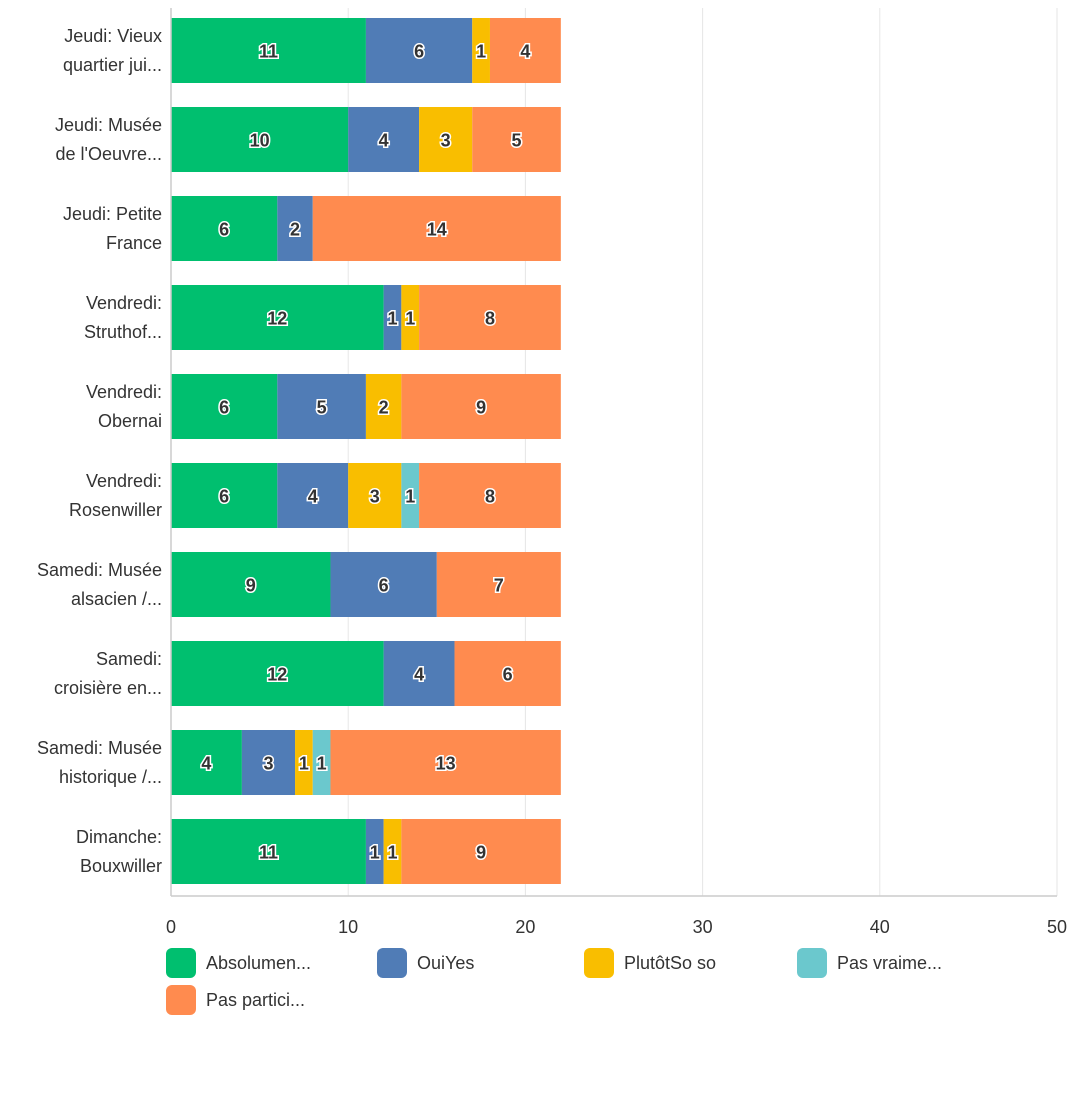 Image resolution: width=1073 pixels, height=1099 pixels. What do you see at coordinates (260, 141) in the screenshot?
I see `data-label: 10` at bounding box center [260, 141].